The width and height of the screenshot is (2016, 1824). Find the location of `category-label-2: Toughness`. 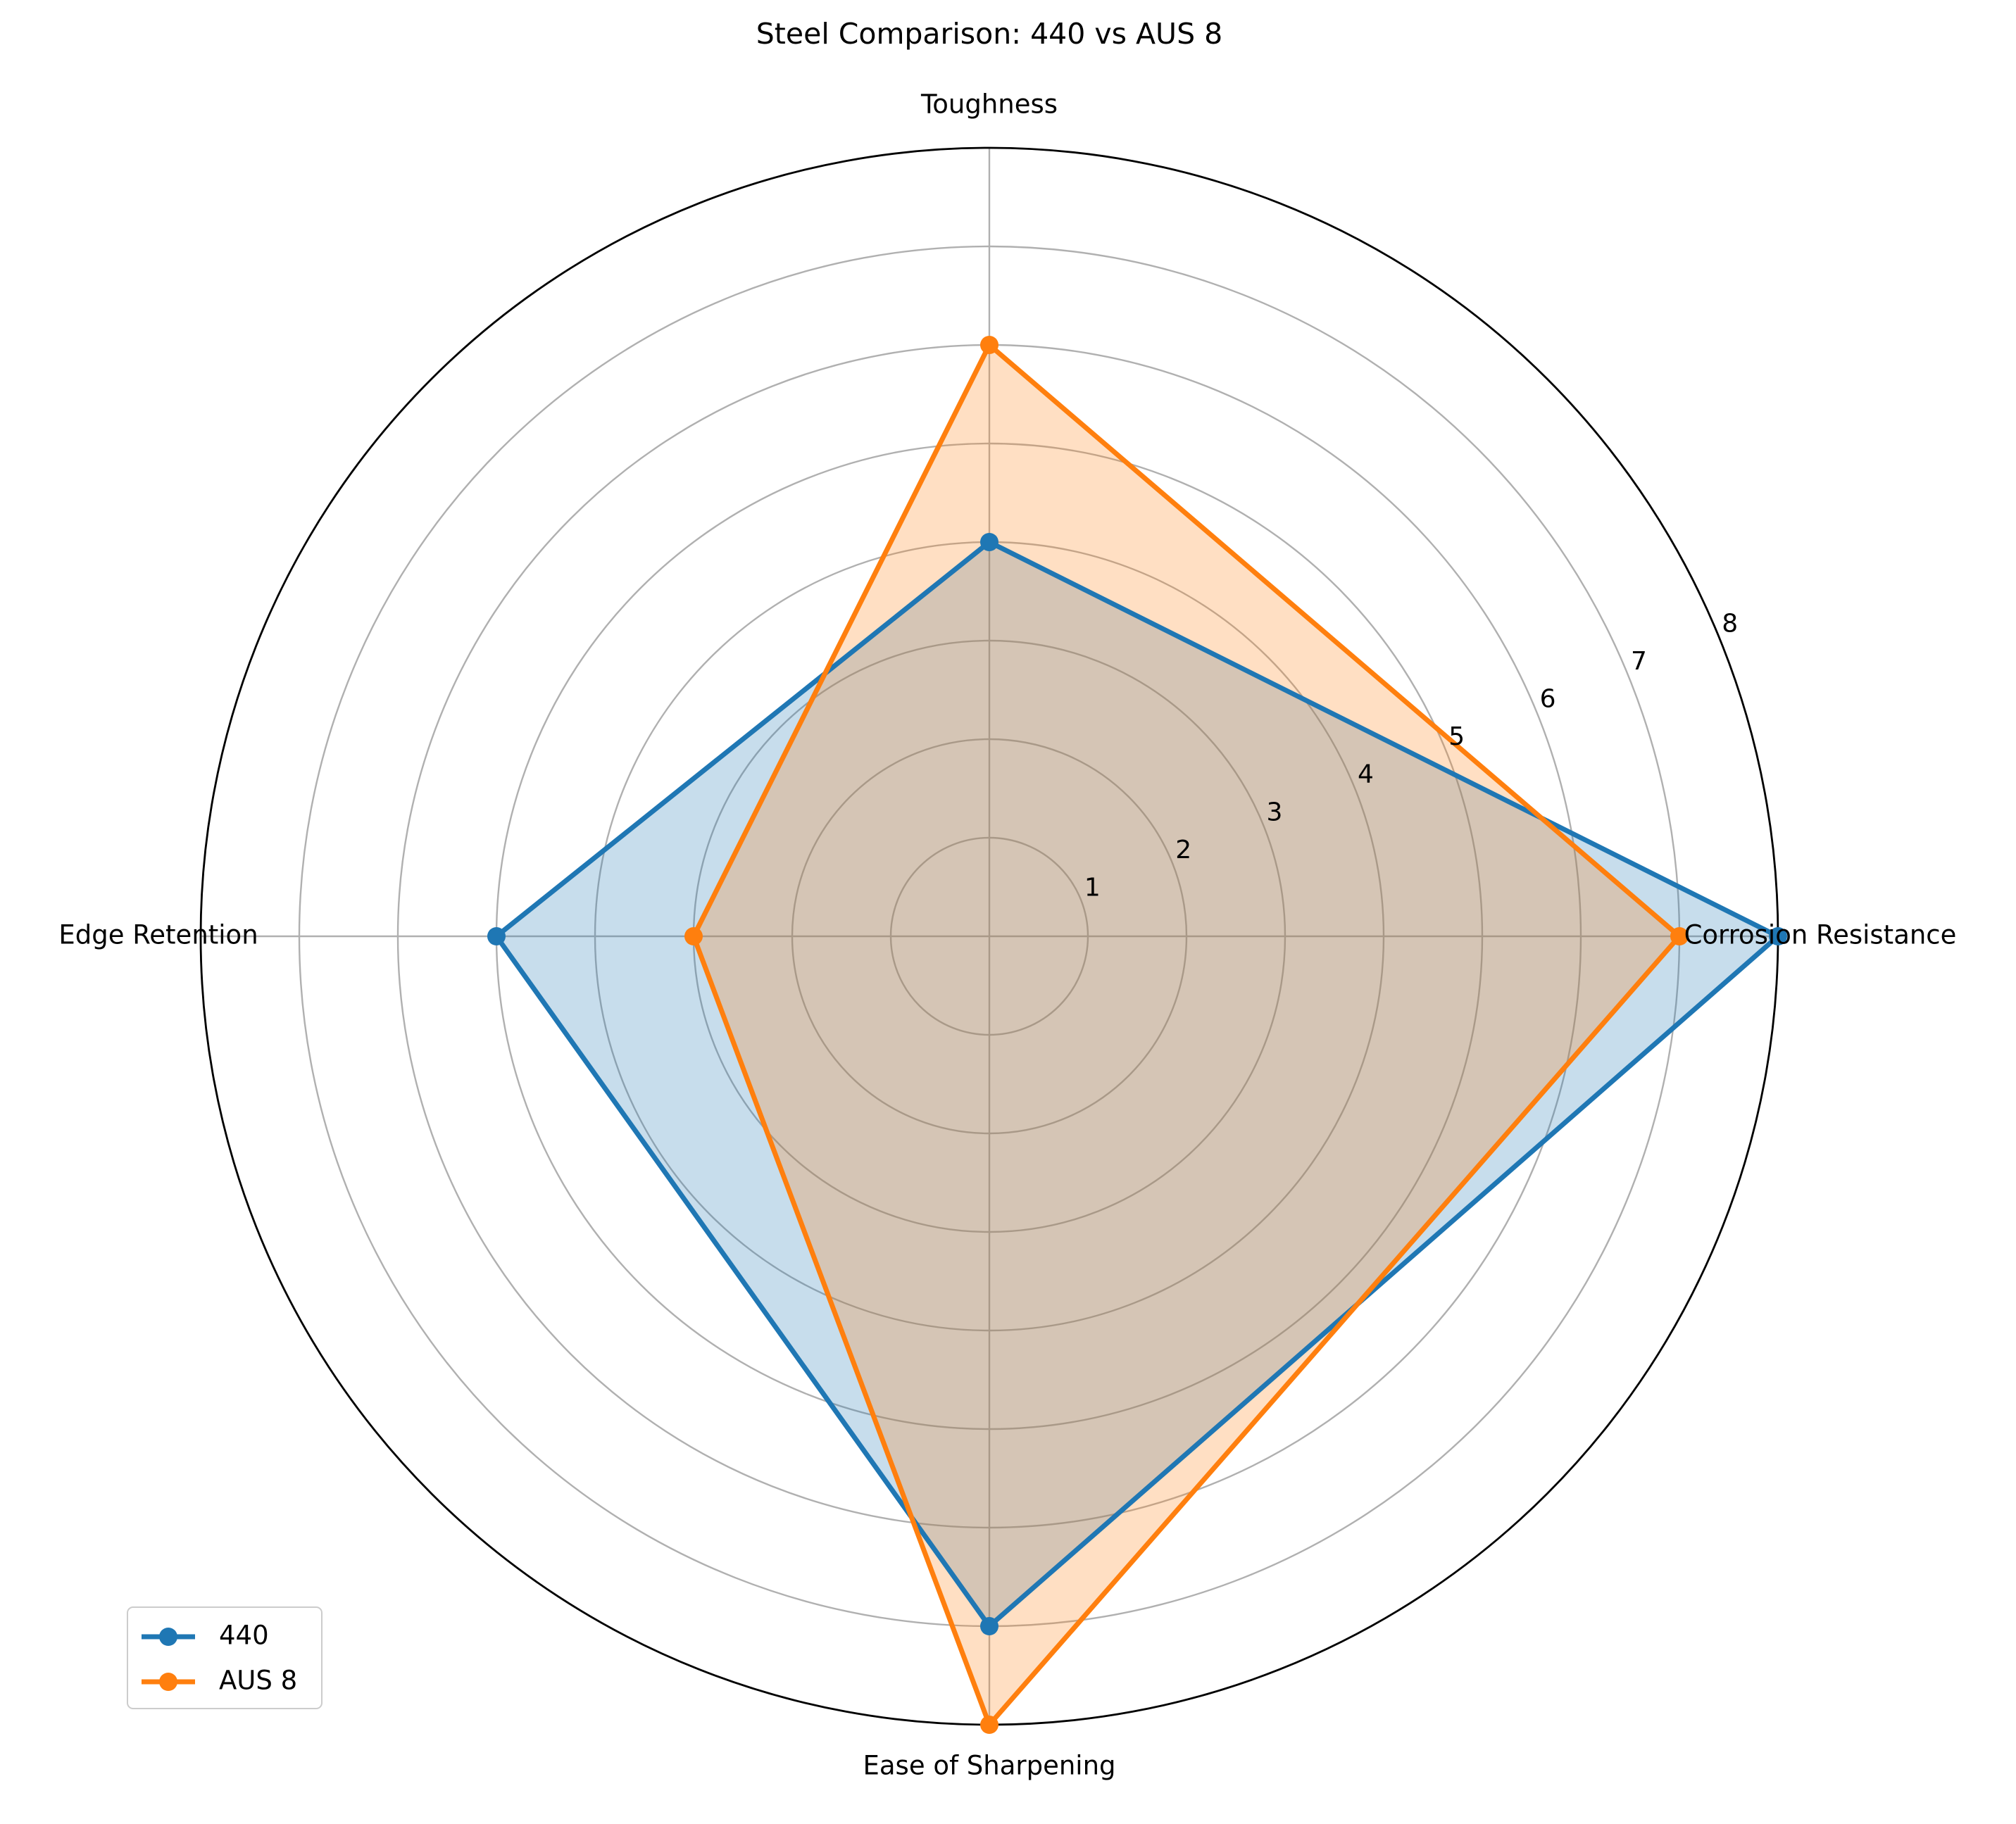

category-label-2: Toughness is located at coordinates (989, 104).